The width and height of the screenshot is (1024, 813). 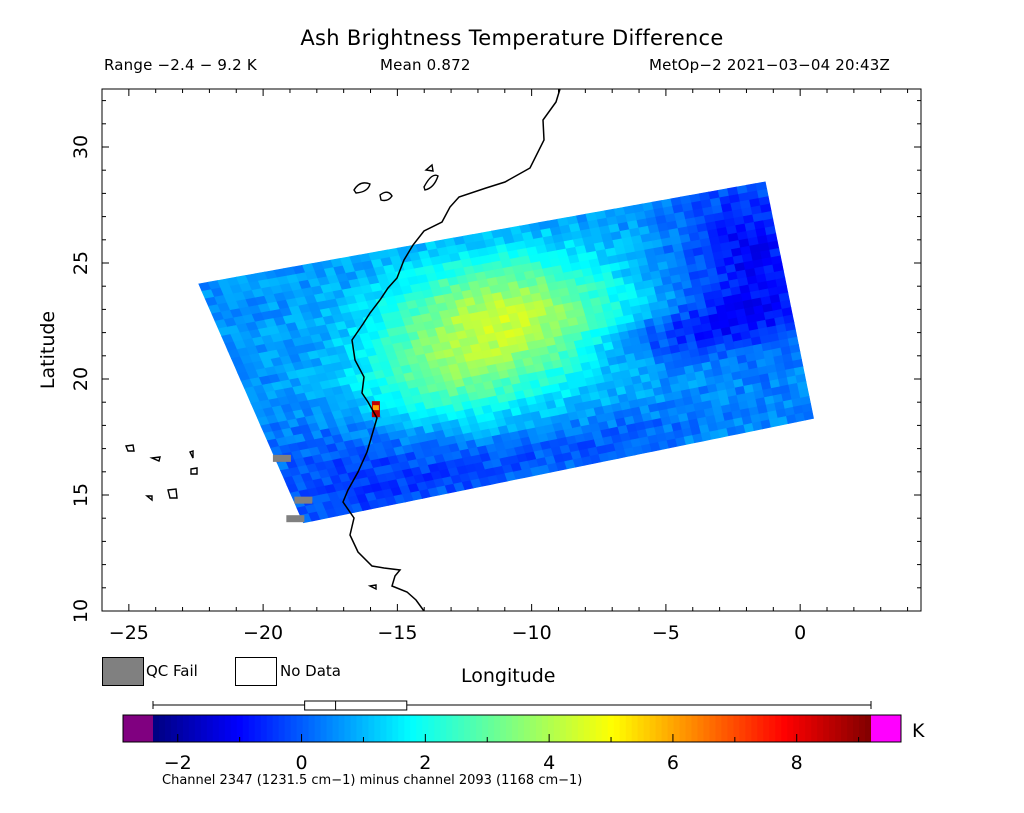 I want to click on x-tick-label: −5, so click(x=666, y=633).